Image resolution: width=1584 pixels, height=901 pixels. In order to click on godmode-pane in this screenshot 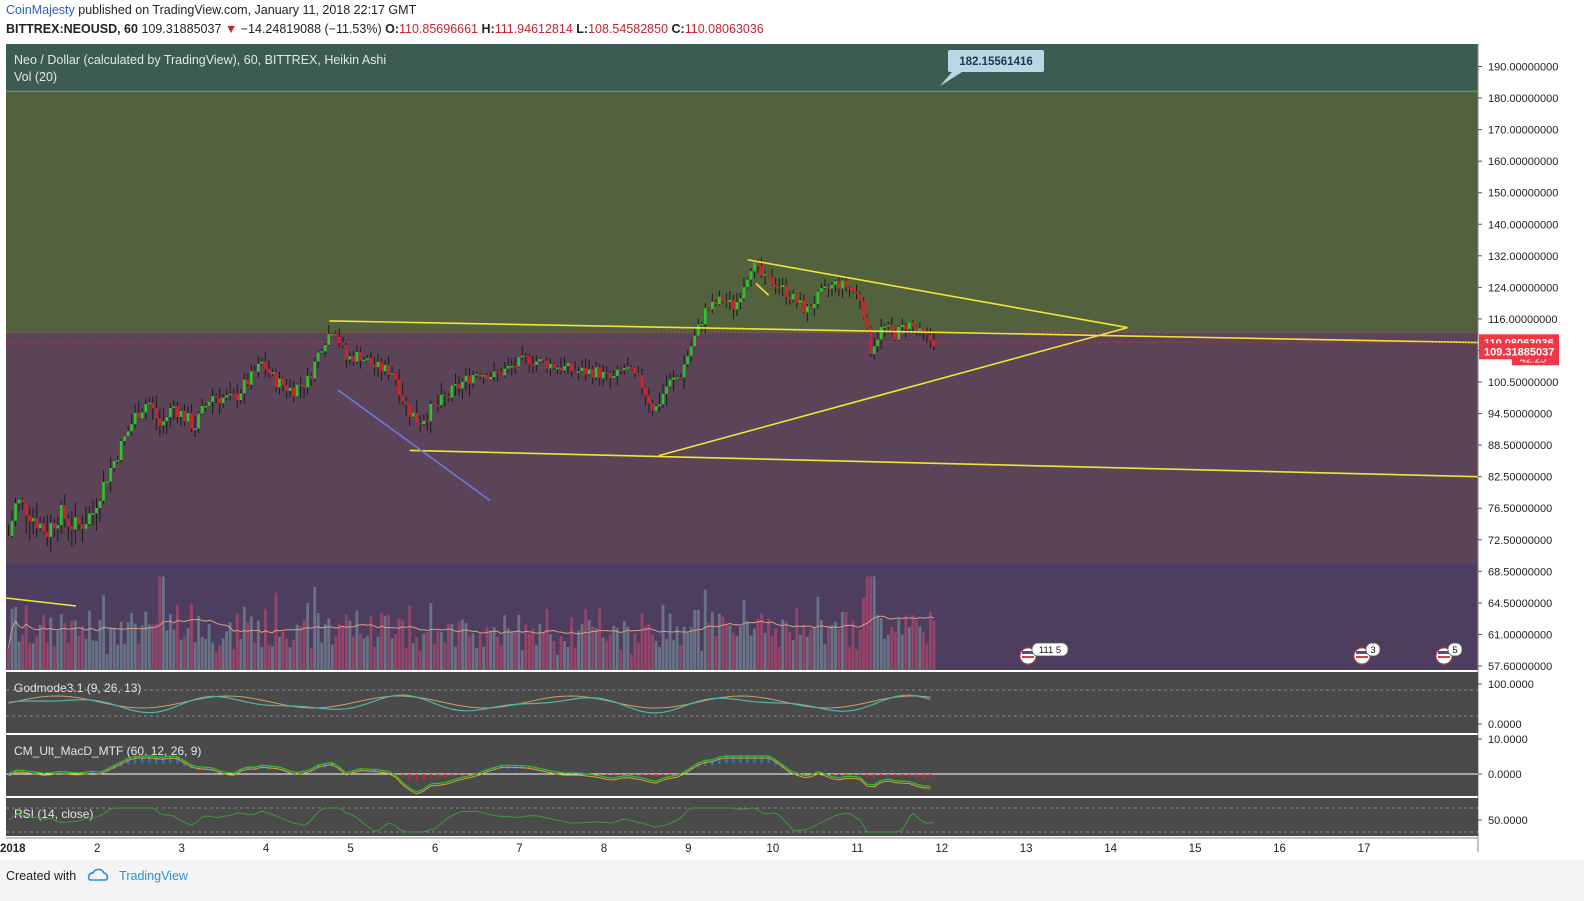, I will do `click(742, 702)`.